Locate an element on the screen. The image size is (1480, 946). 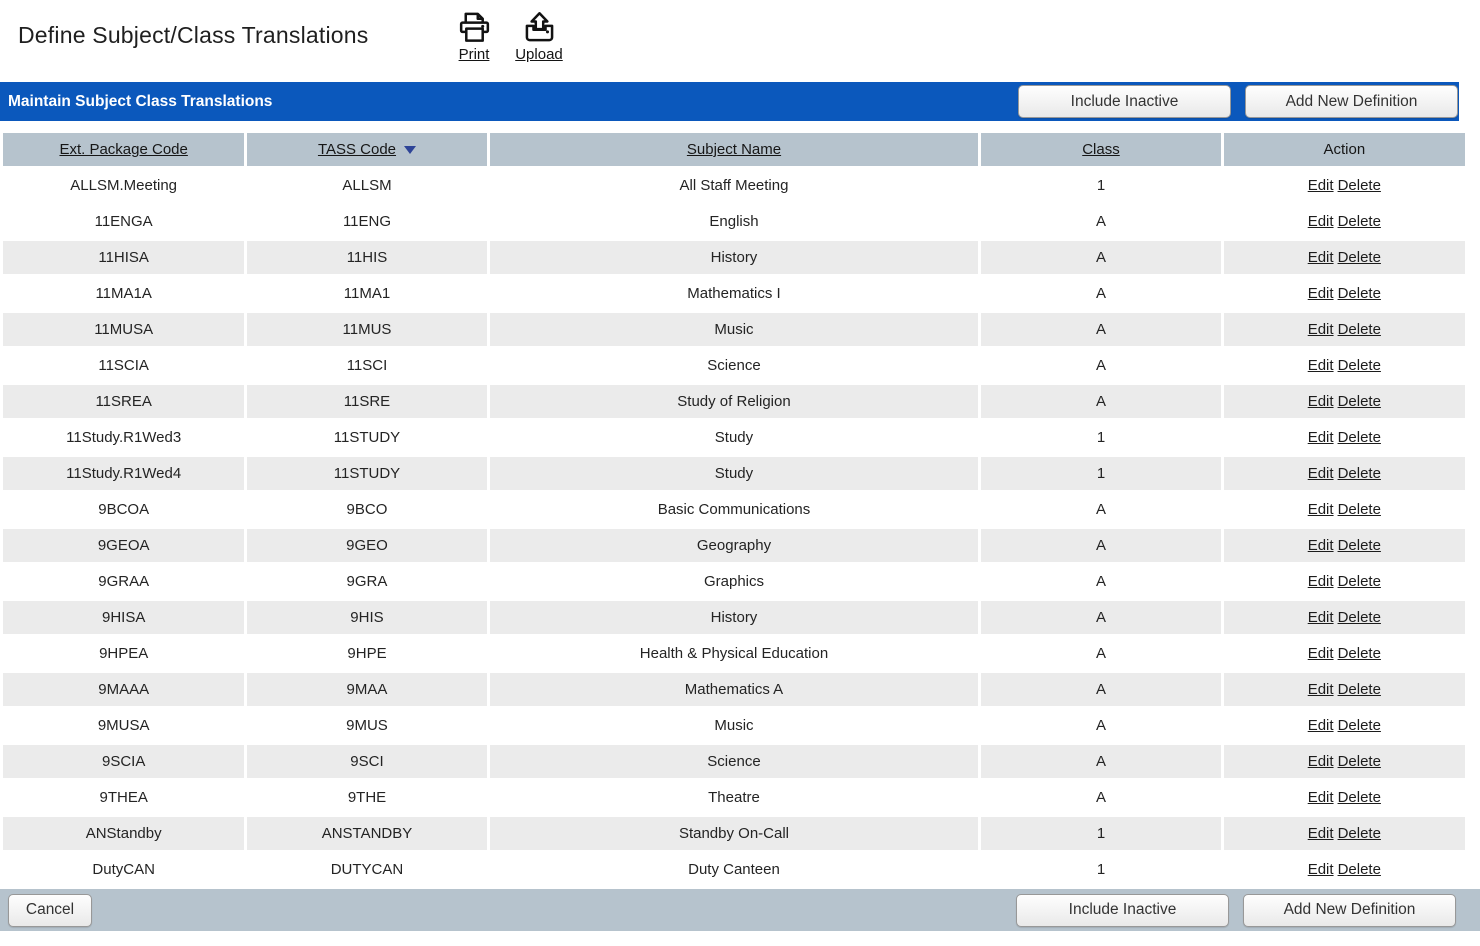
page-header: Define Subject/Class Translations Print is located at coordinates (740, 41).